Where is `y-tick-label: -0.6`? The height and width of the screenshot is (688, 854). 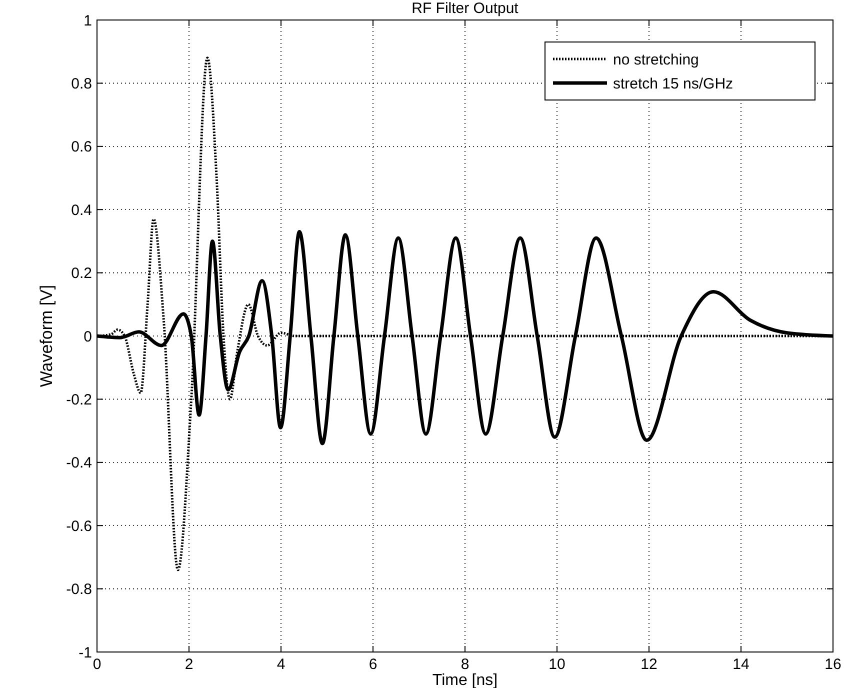 y-tick-label: -0.6 is located at coordinates (79, 526).